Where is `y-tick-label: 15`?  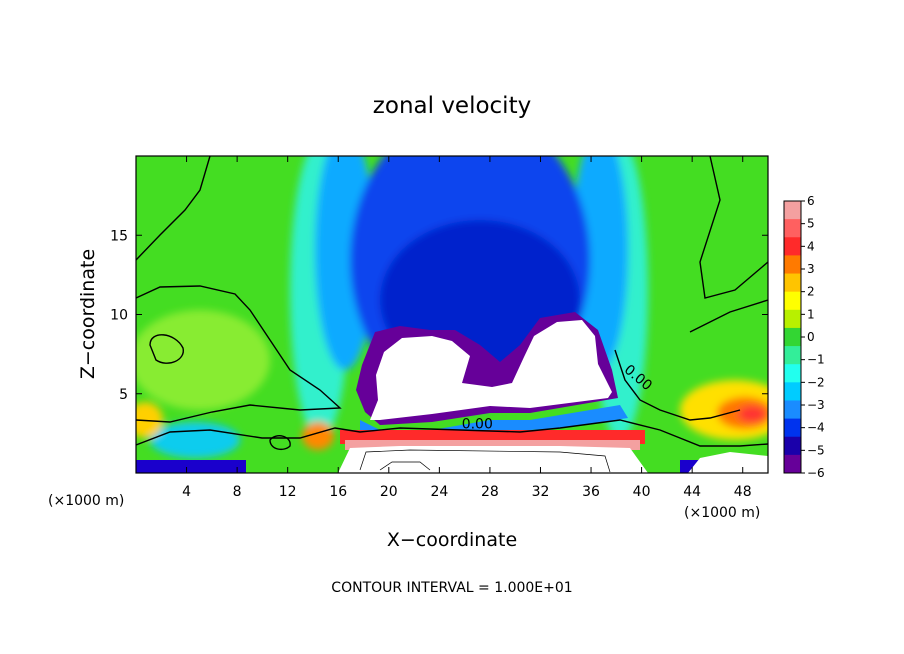
y-tick-label: 15 is located at coordinates (119, 236).